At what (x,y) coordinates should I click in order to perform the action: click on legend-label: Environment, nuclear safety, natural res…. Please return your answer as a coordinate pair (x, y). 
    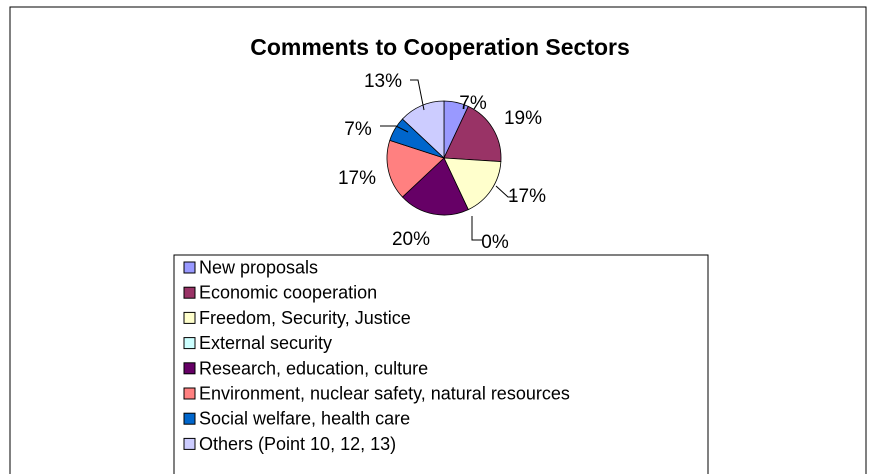
    Looking at the image, I should click on (384, 394).